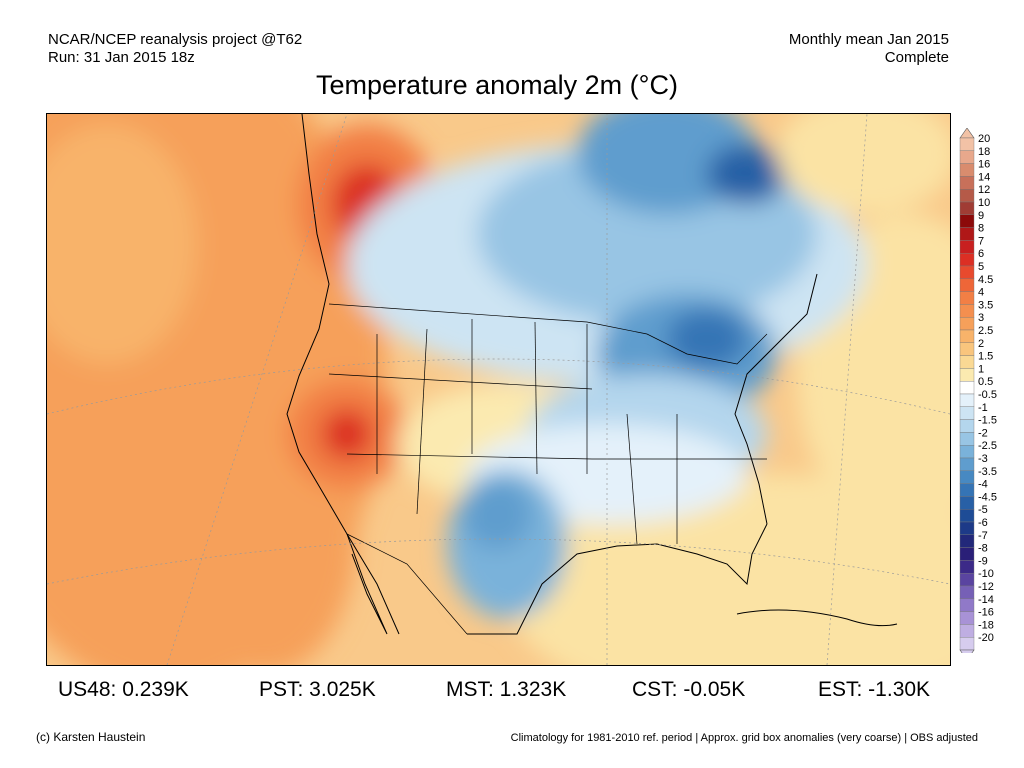  What do you see at coordinates (984, 152) in the screenshot?
I see `scale-label: 18` at bounding box center [984, 152].